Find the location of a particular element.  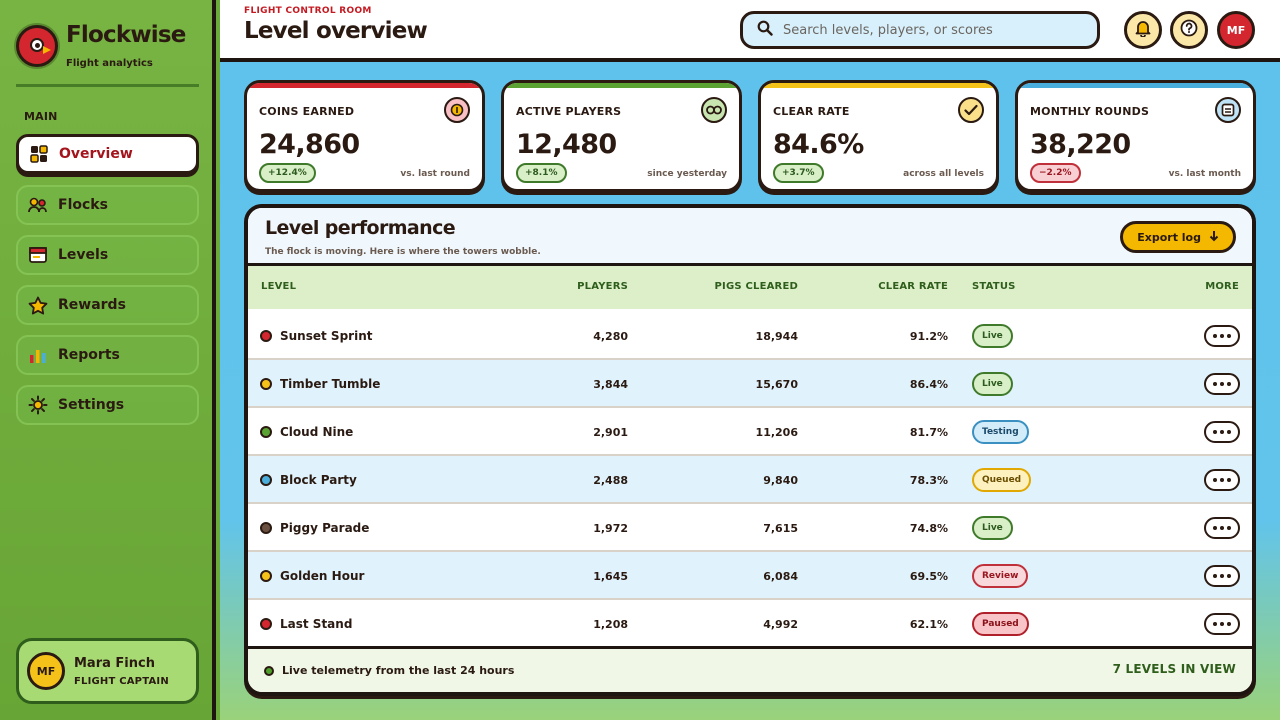

column-header-status: STATUS is located at coordinates (994, 286).